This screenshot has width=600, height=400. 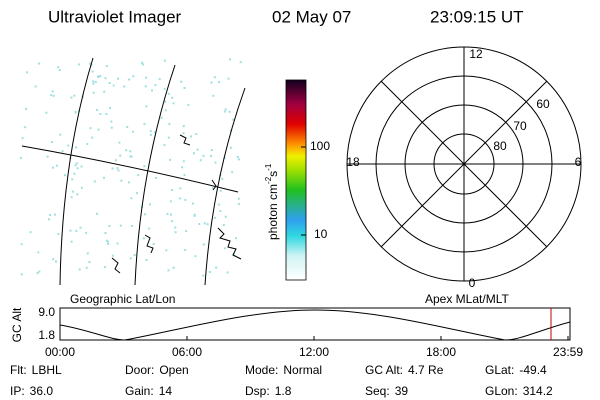 I want to click on mlt-label: 18, so click(x=353, y=162).